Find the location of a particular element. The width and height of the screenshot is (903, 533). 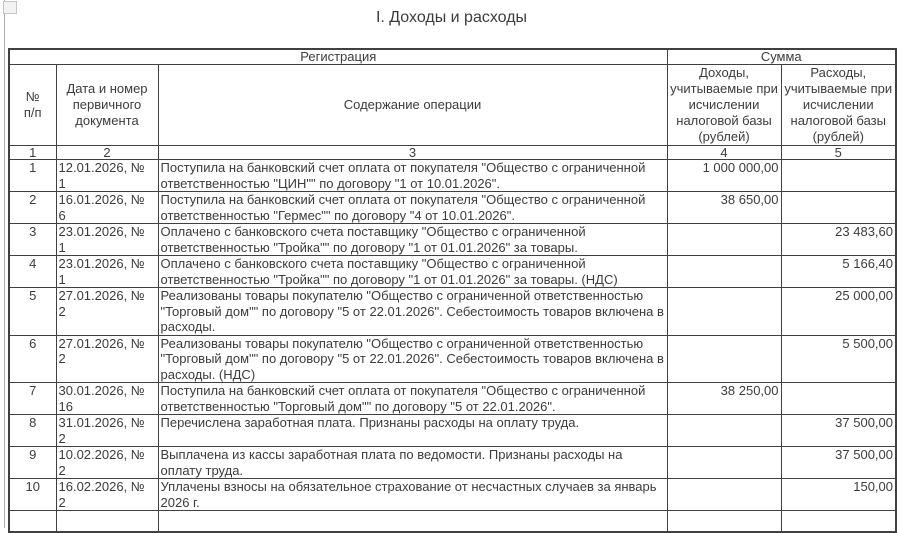

row-date-cell: 30.01.2026, № 16 is located at coordinates (107, 398).